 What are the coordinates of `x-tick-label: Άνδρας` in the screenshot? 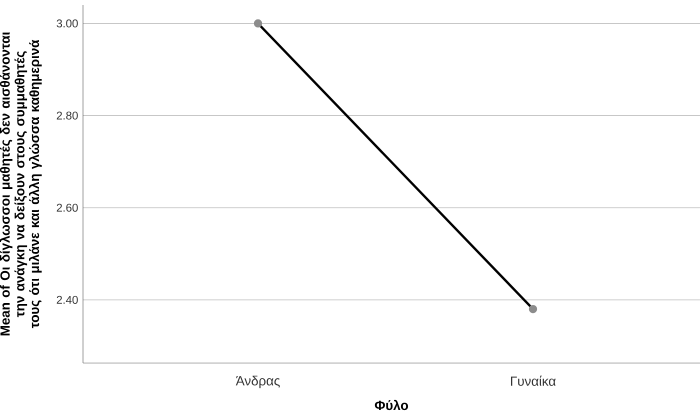 It's located at (258, 382).